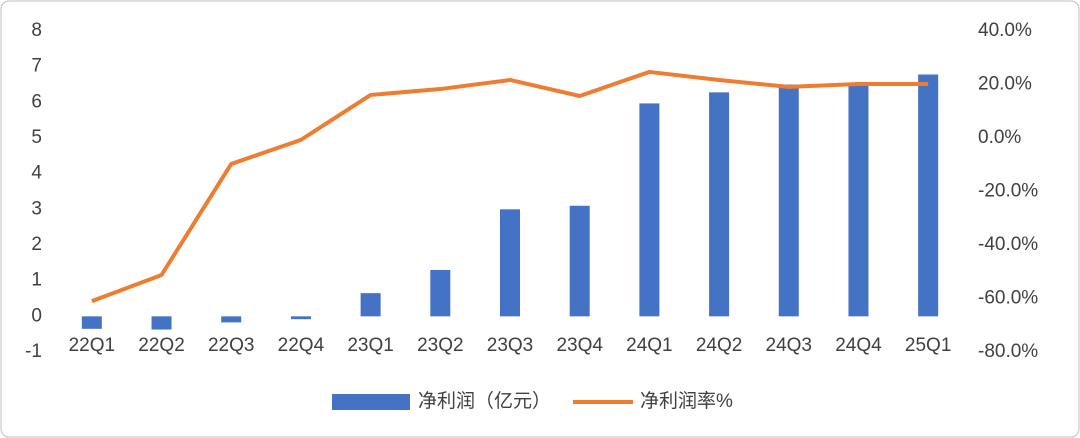  What do you see at coordinates (161, 345) in the screenshot?
I see `x-tick-label: 22Q2` at bounding box center [161, 345].